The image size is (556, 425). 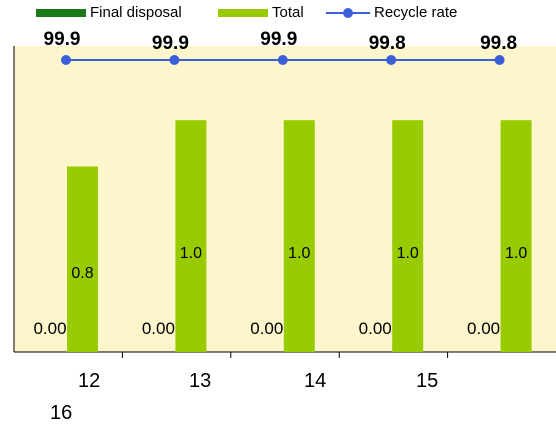 I want to click on legend-label-recycle-rate: Recycle rate, so click(x=416, y=12).